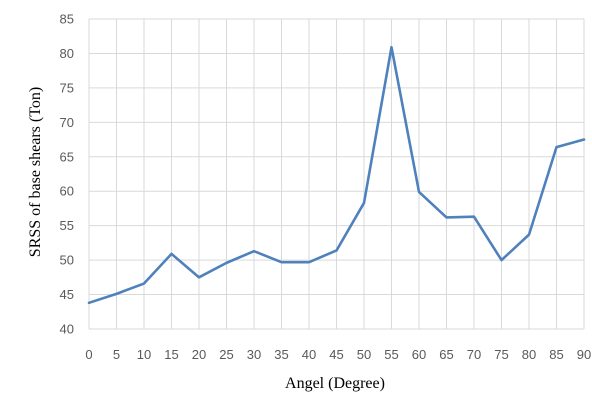  I want to click on y-axis-title: SRSS of base shears (Ton), so click(35, 172).